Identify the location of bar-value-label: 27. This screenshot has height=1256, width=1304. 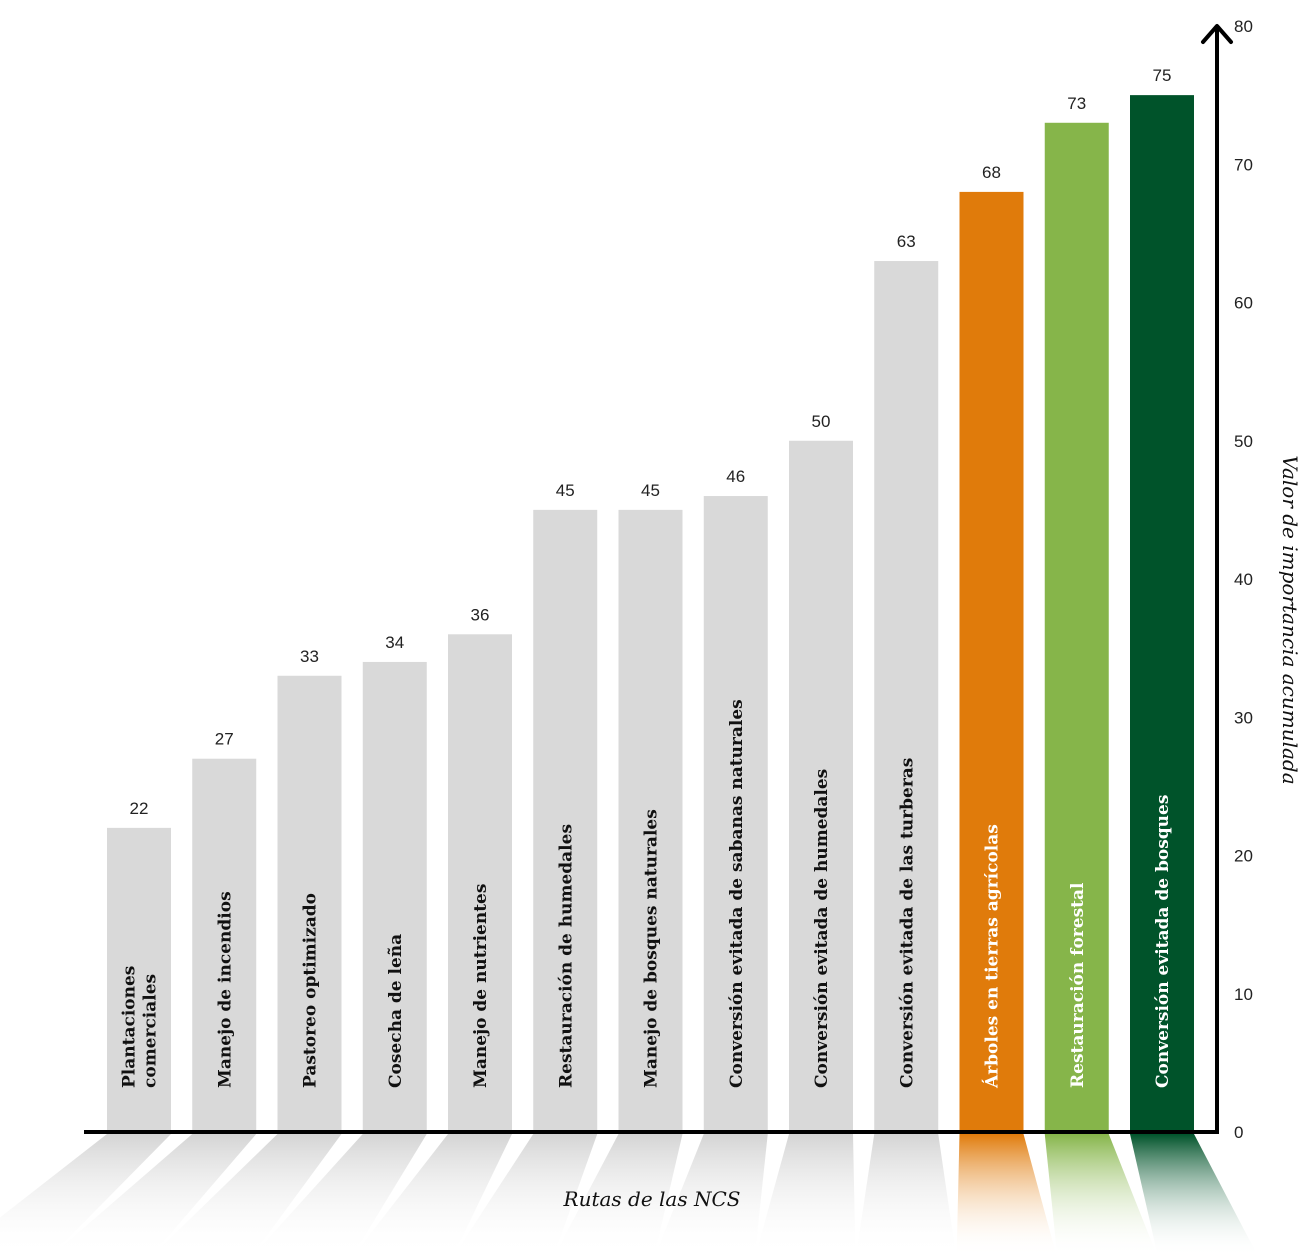
(224, 739).